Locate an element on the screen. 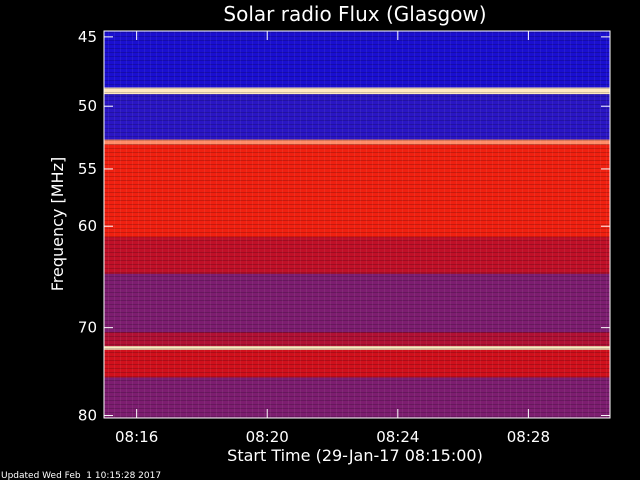  y-tick-label: 50 is located at coordinates (87, 106).